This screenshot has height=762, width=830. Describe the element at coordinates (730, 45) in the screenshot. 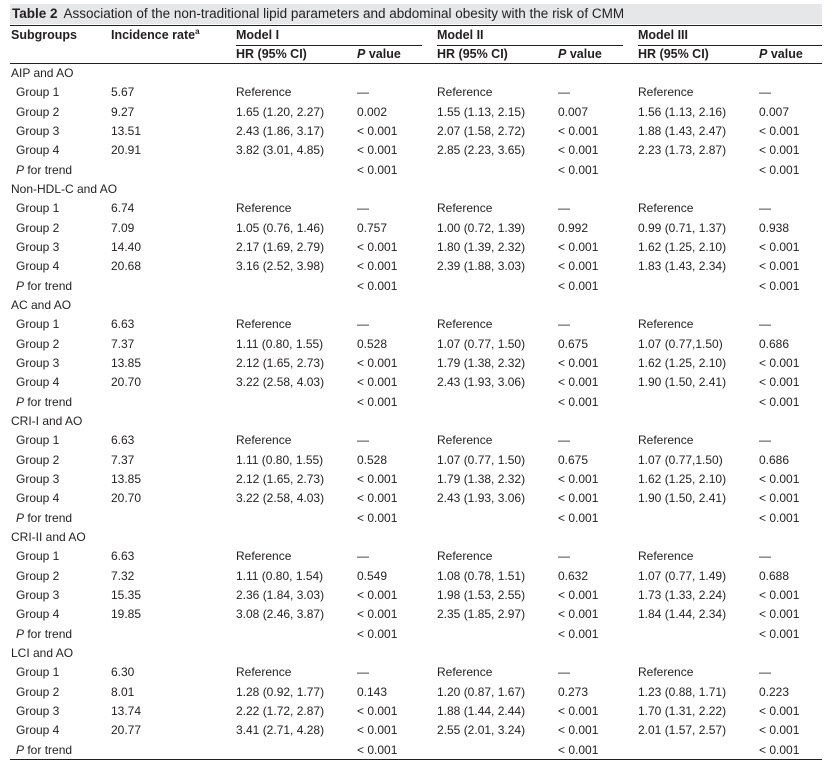

I see `model-3-rule` at that location.